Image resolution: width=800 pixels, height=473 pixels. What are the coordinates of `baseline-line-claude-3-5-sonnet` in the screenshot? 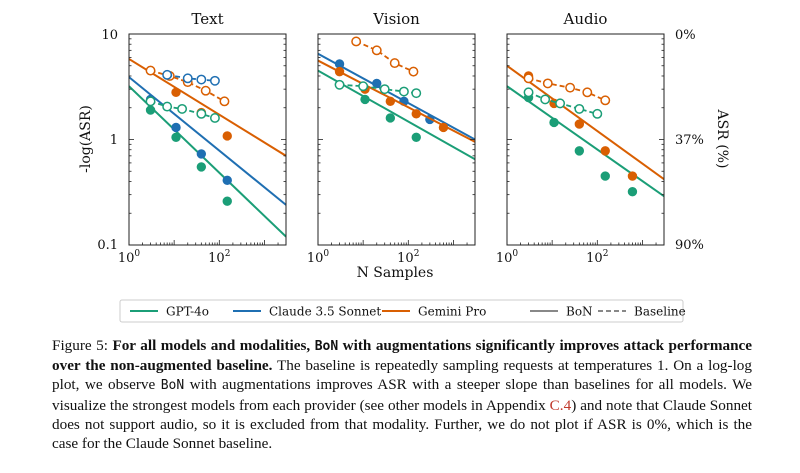 It's located at (191, 78).